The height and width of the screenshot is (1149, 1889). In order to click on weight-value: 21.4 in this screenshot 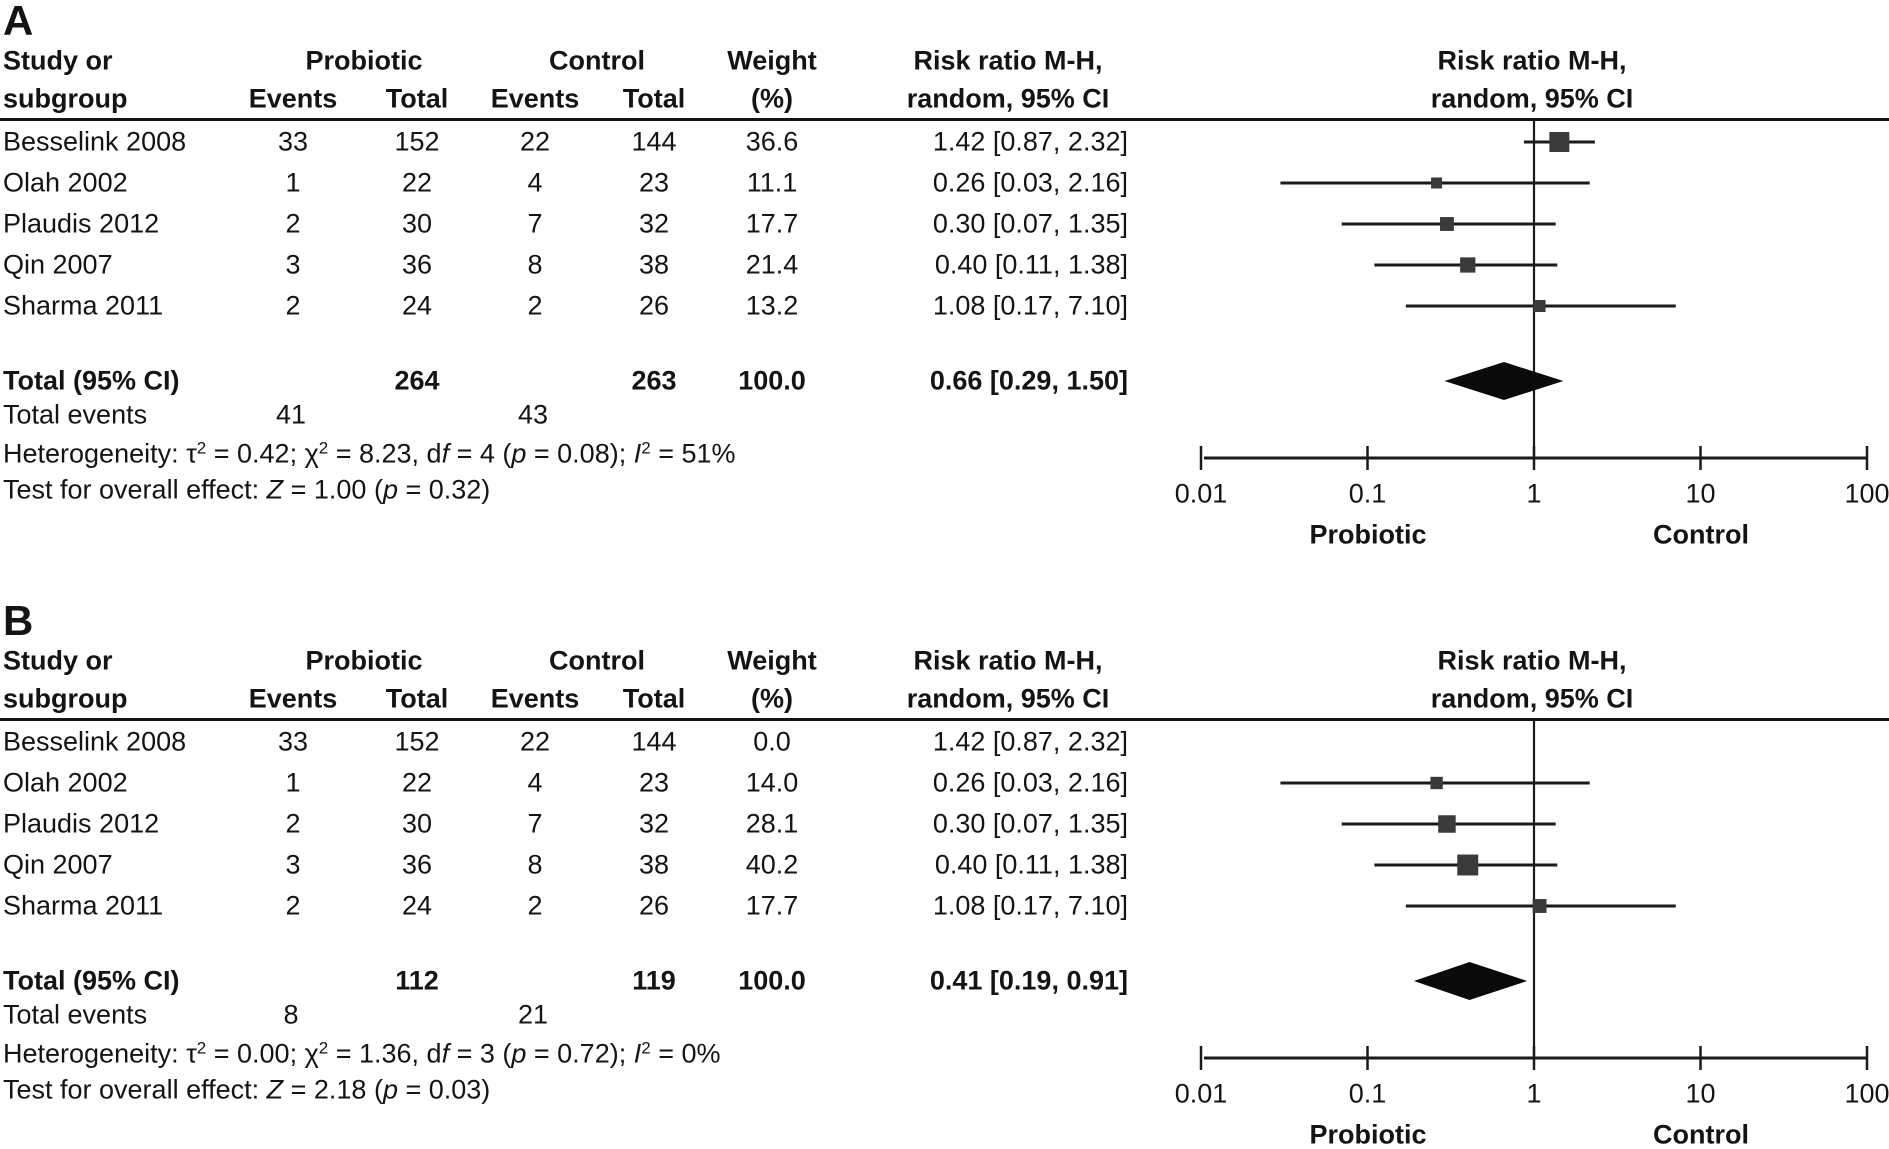, I will do `click(772, 264)`.